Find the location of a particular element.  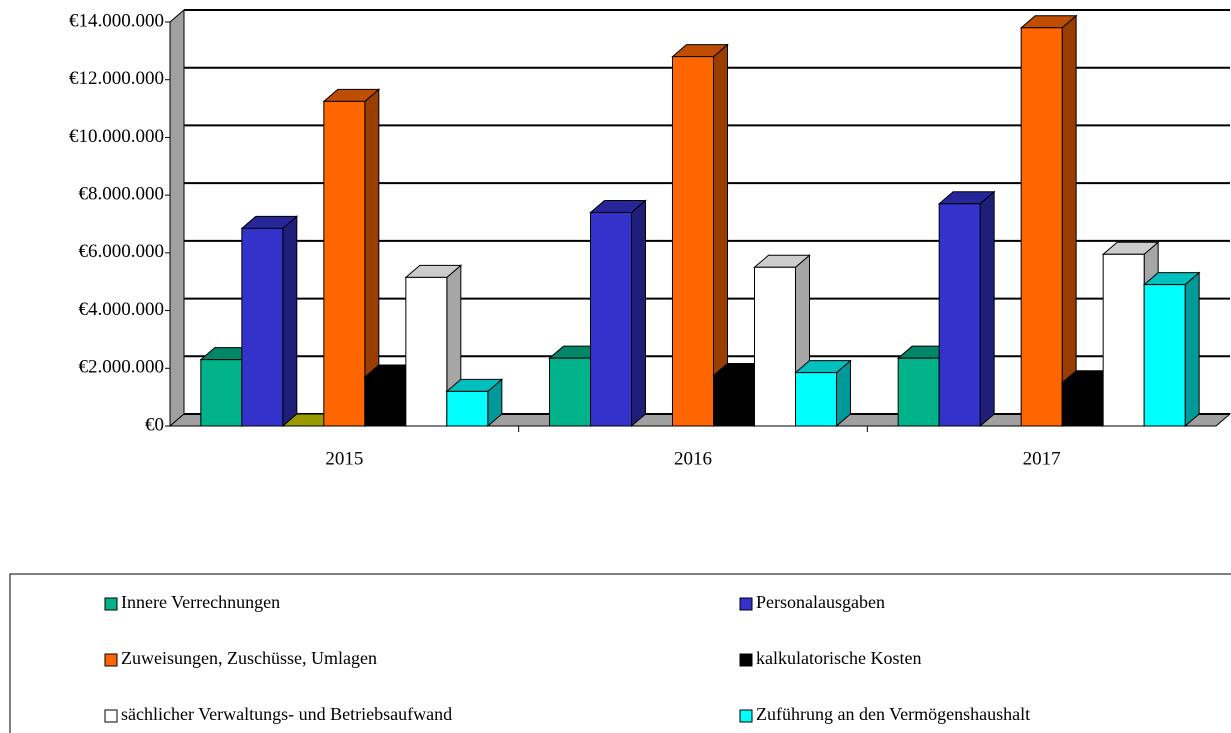

y-tick-label: €14.000.000 is located at coordinates (116, 20).